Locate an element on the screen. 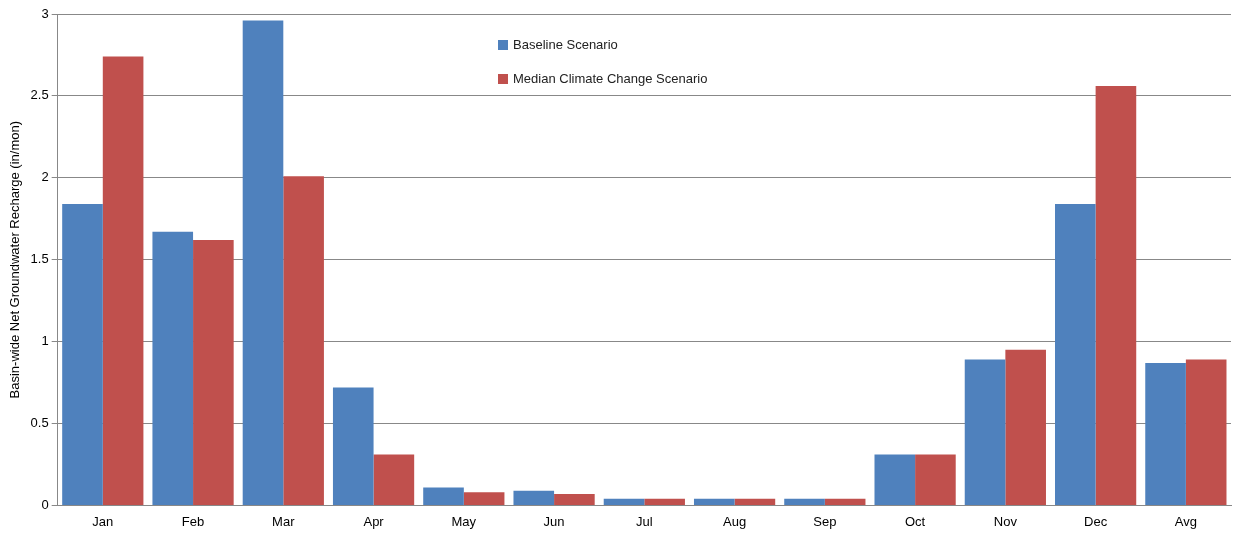 The image size is (1241, 537). y-tick-label: 3 is located at coordinates (45, 13).